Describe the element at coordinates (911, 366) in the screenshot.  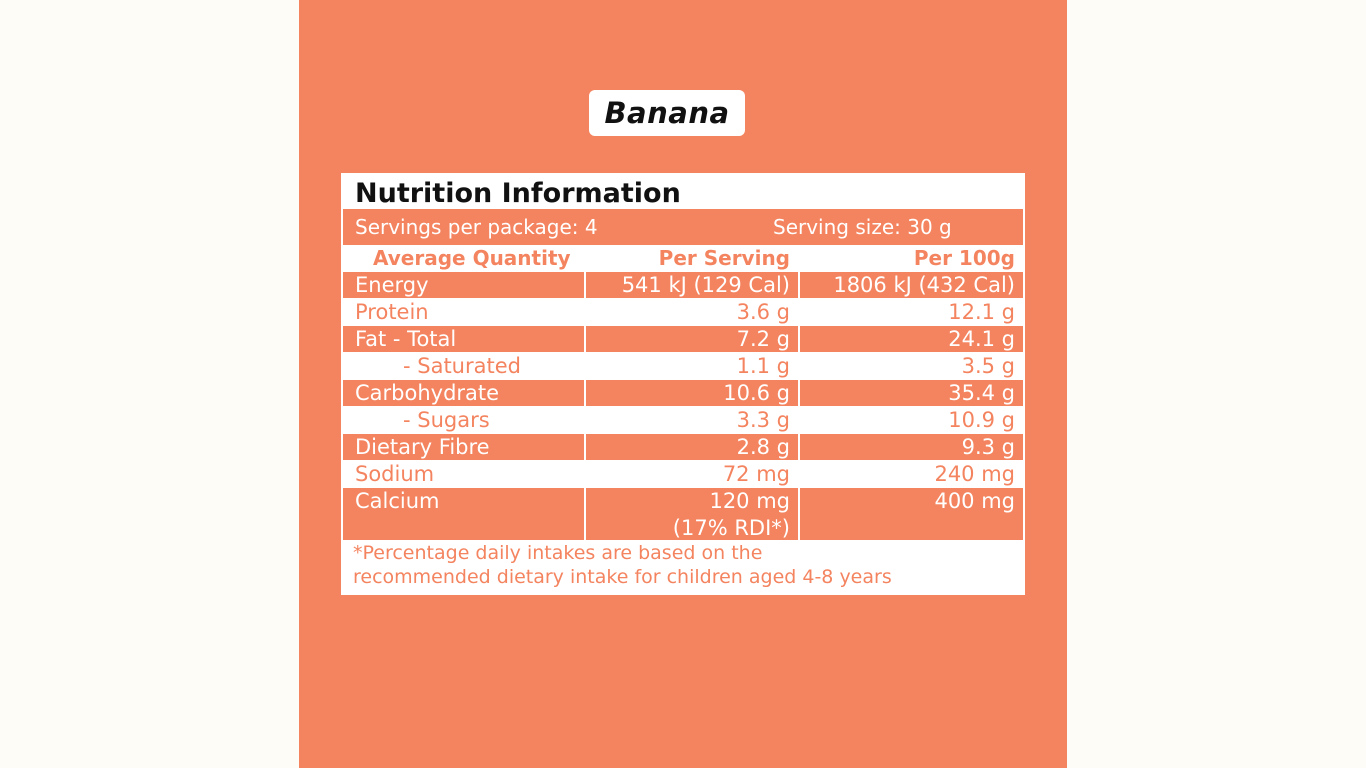
I see `per-100g-value: 3.5 g` at that location.